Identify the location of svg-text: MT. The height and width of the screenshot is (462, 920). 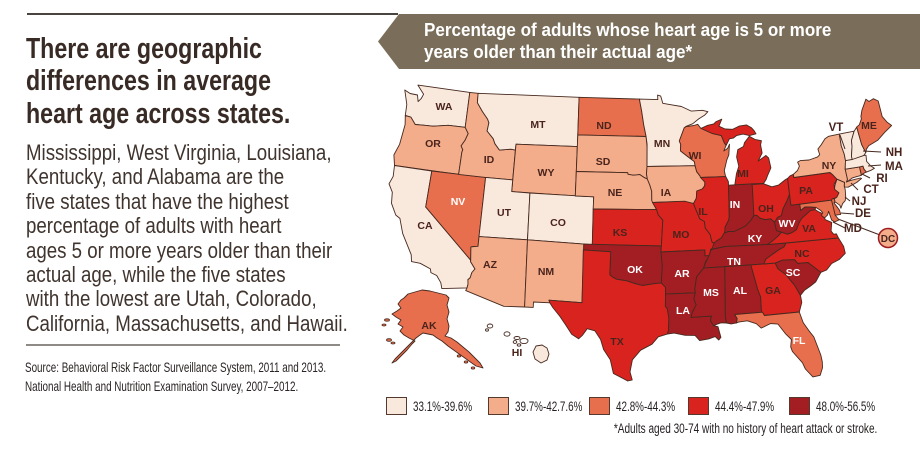
(538, 125).